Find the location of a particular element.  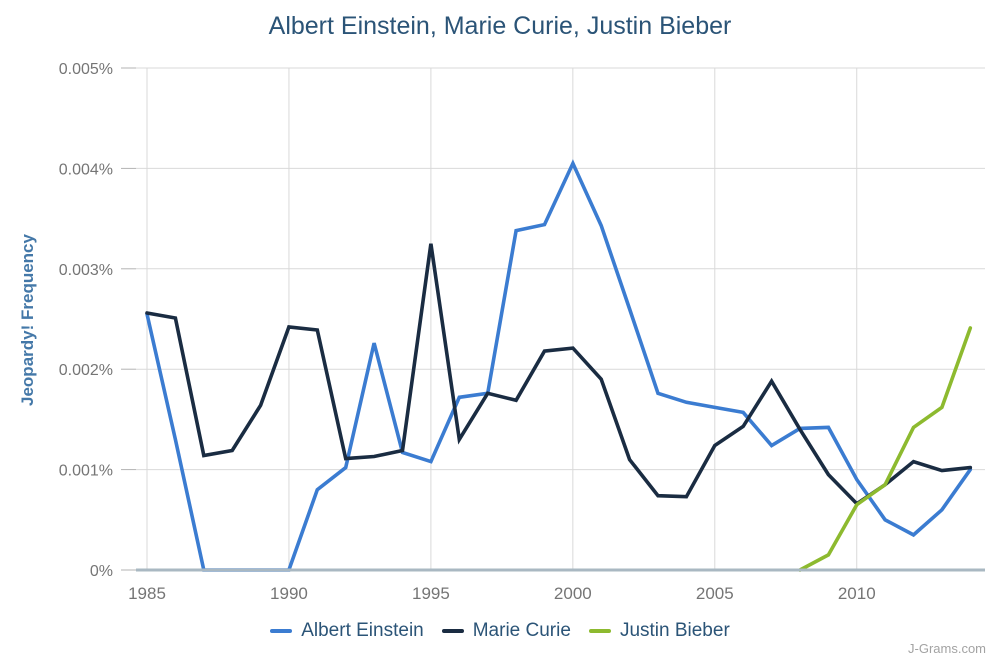

y-tick-label: 0.005% is located at coordinates (86, 69).